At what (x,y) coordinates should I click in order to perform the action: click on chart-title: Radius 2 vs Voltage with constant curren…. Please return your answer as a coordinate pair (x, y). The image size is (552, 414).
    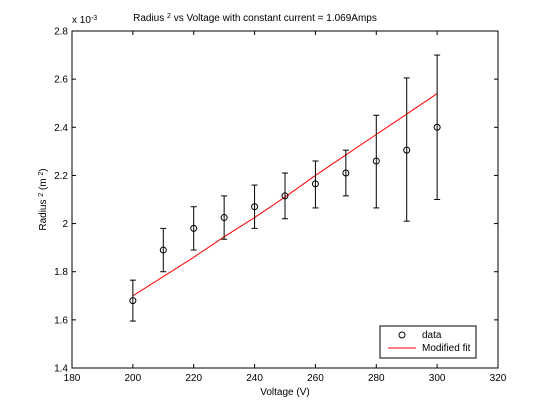
    Looking at the image, I should click on (255, 19).